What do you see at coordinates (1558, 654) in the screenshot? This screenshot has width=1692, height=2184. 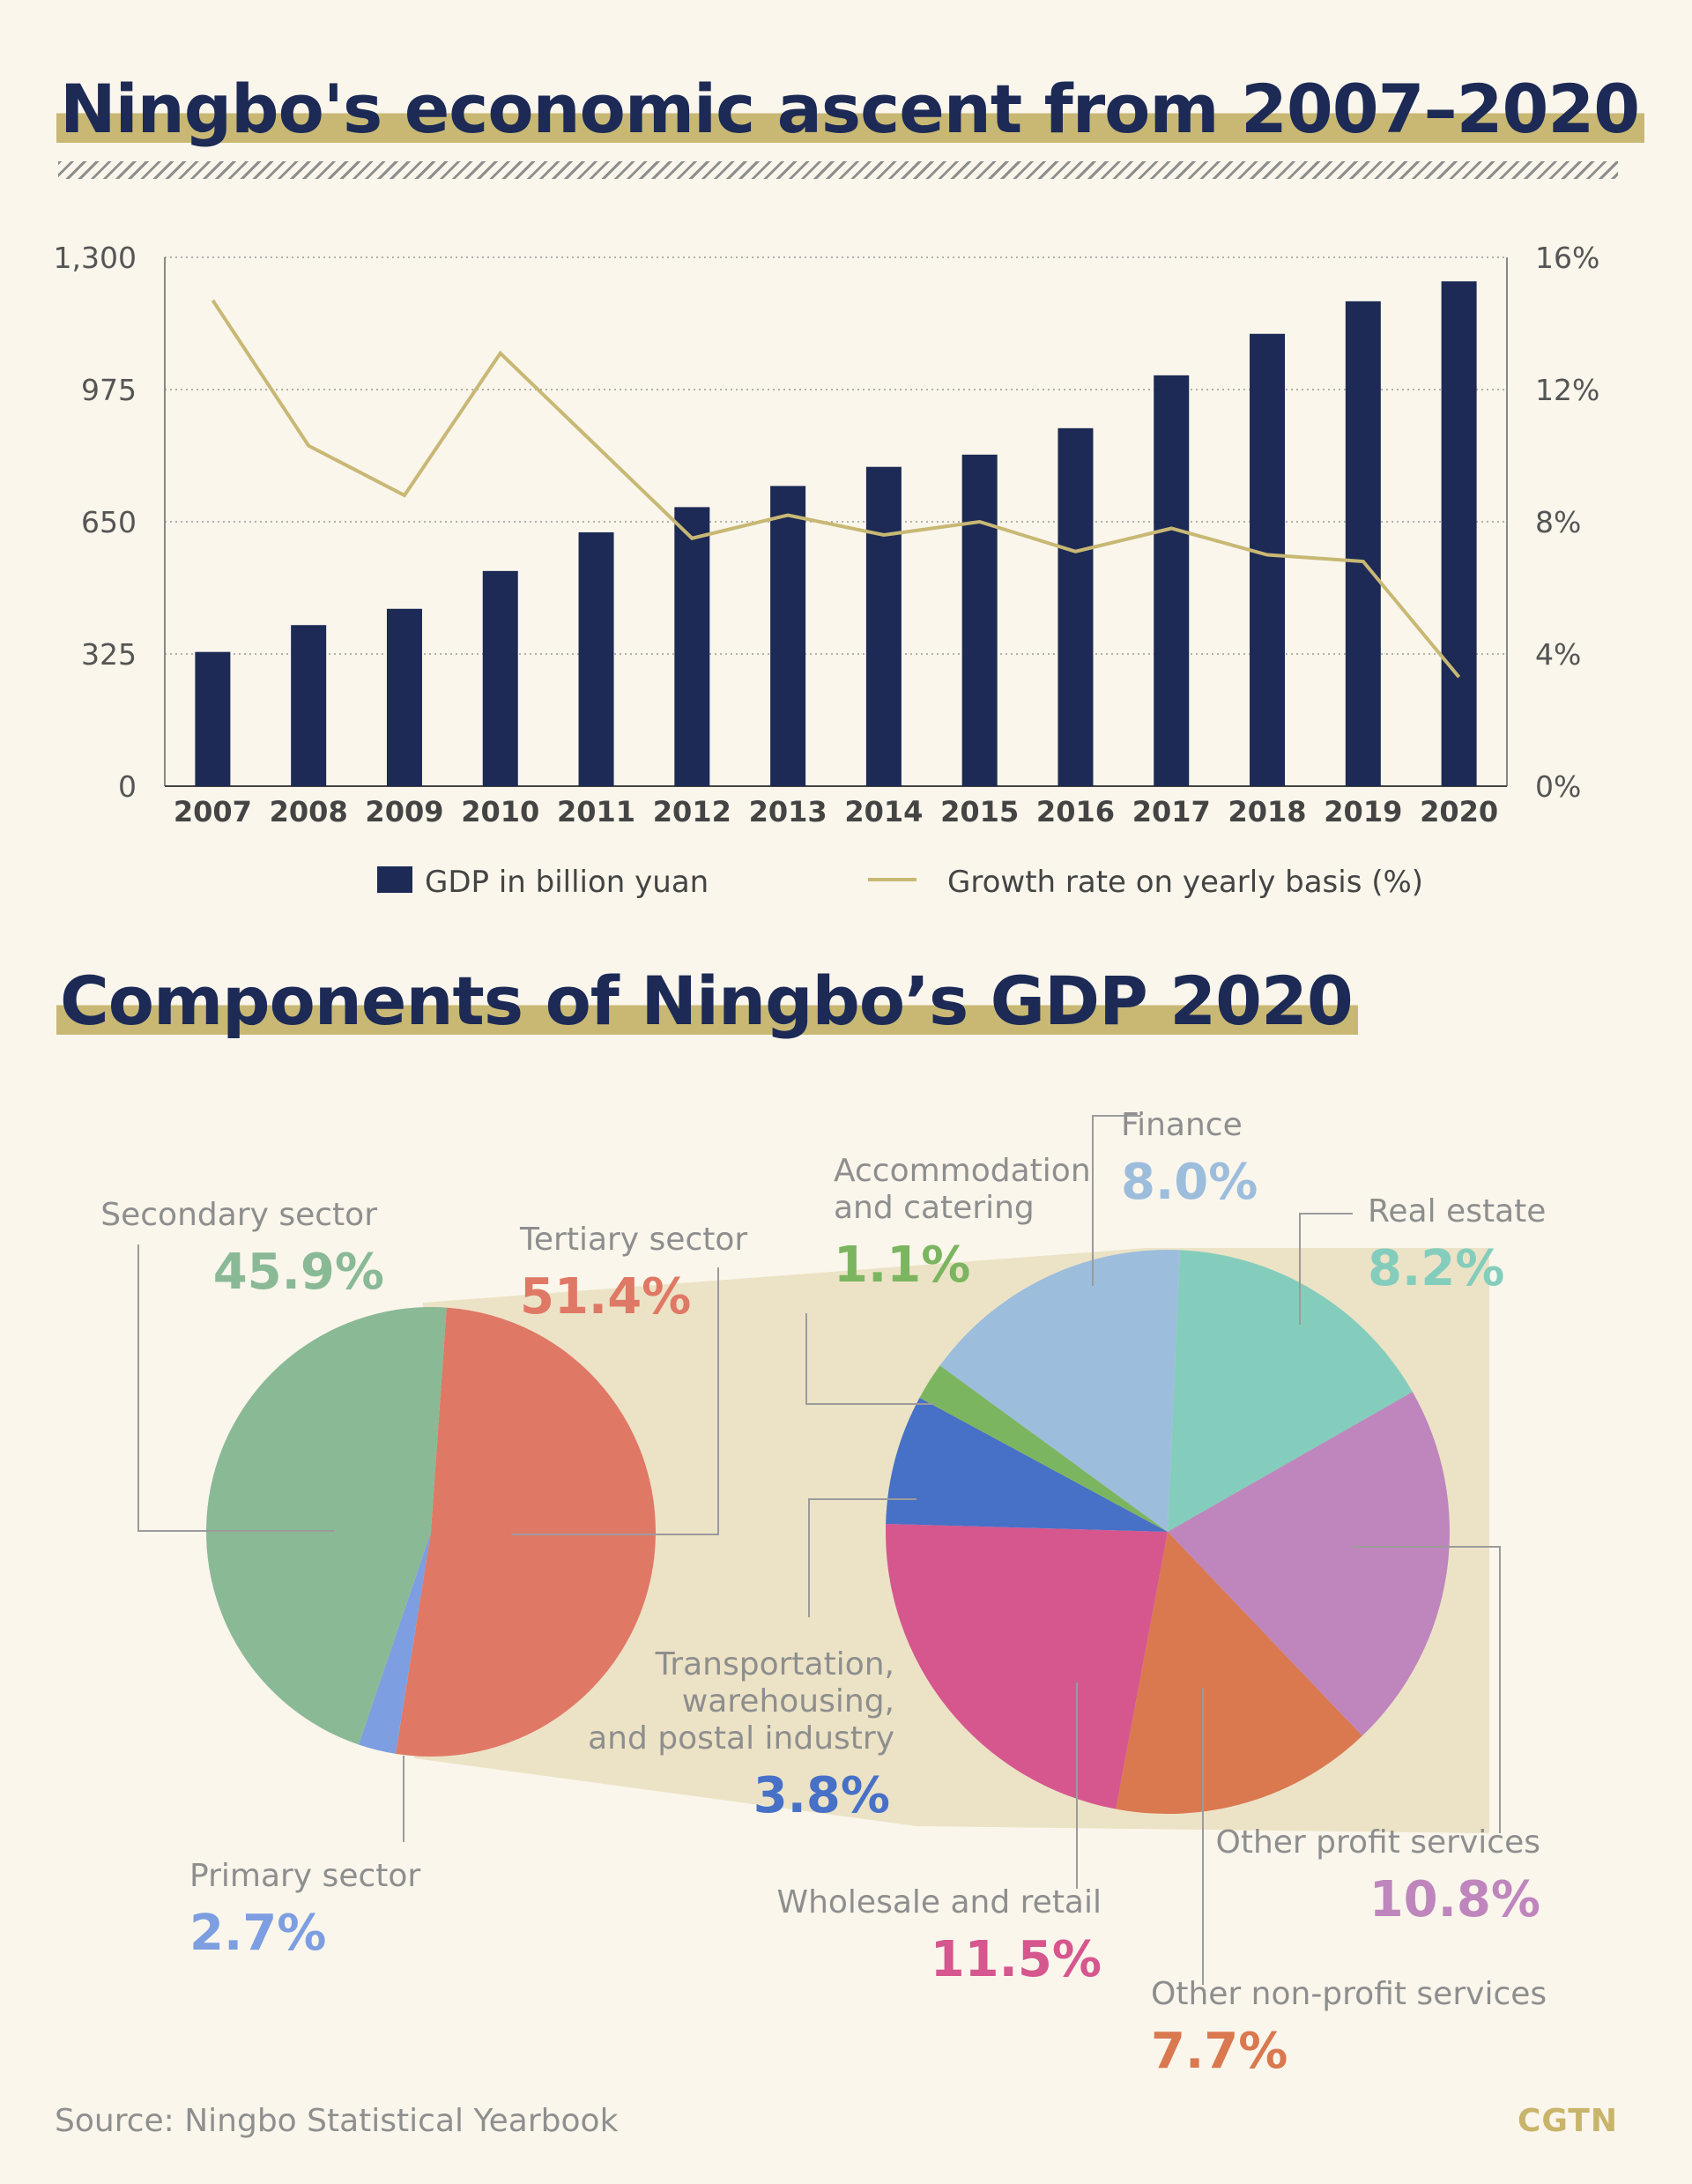 I see `y-right-tick-label: 4%` at bounding box center [1558, 654].